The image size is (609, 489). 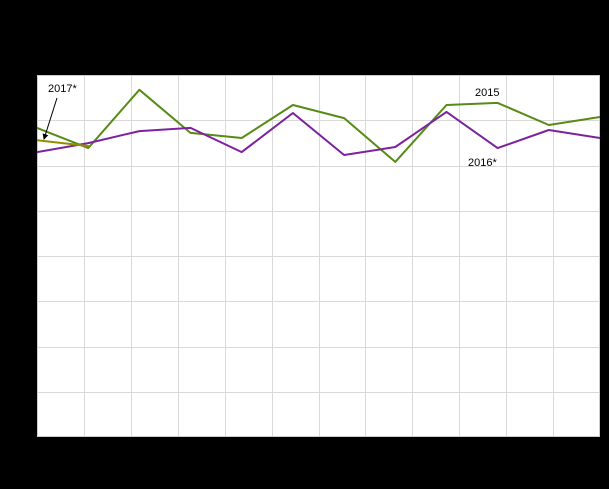 I want to click on series-layer, so click(x=318, y=125).